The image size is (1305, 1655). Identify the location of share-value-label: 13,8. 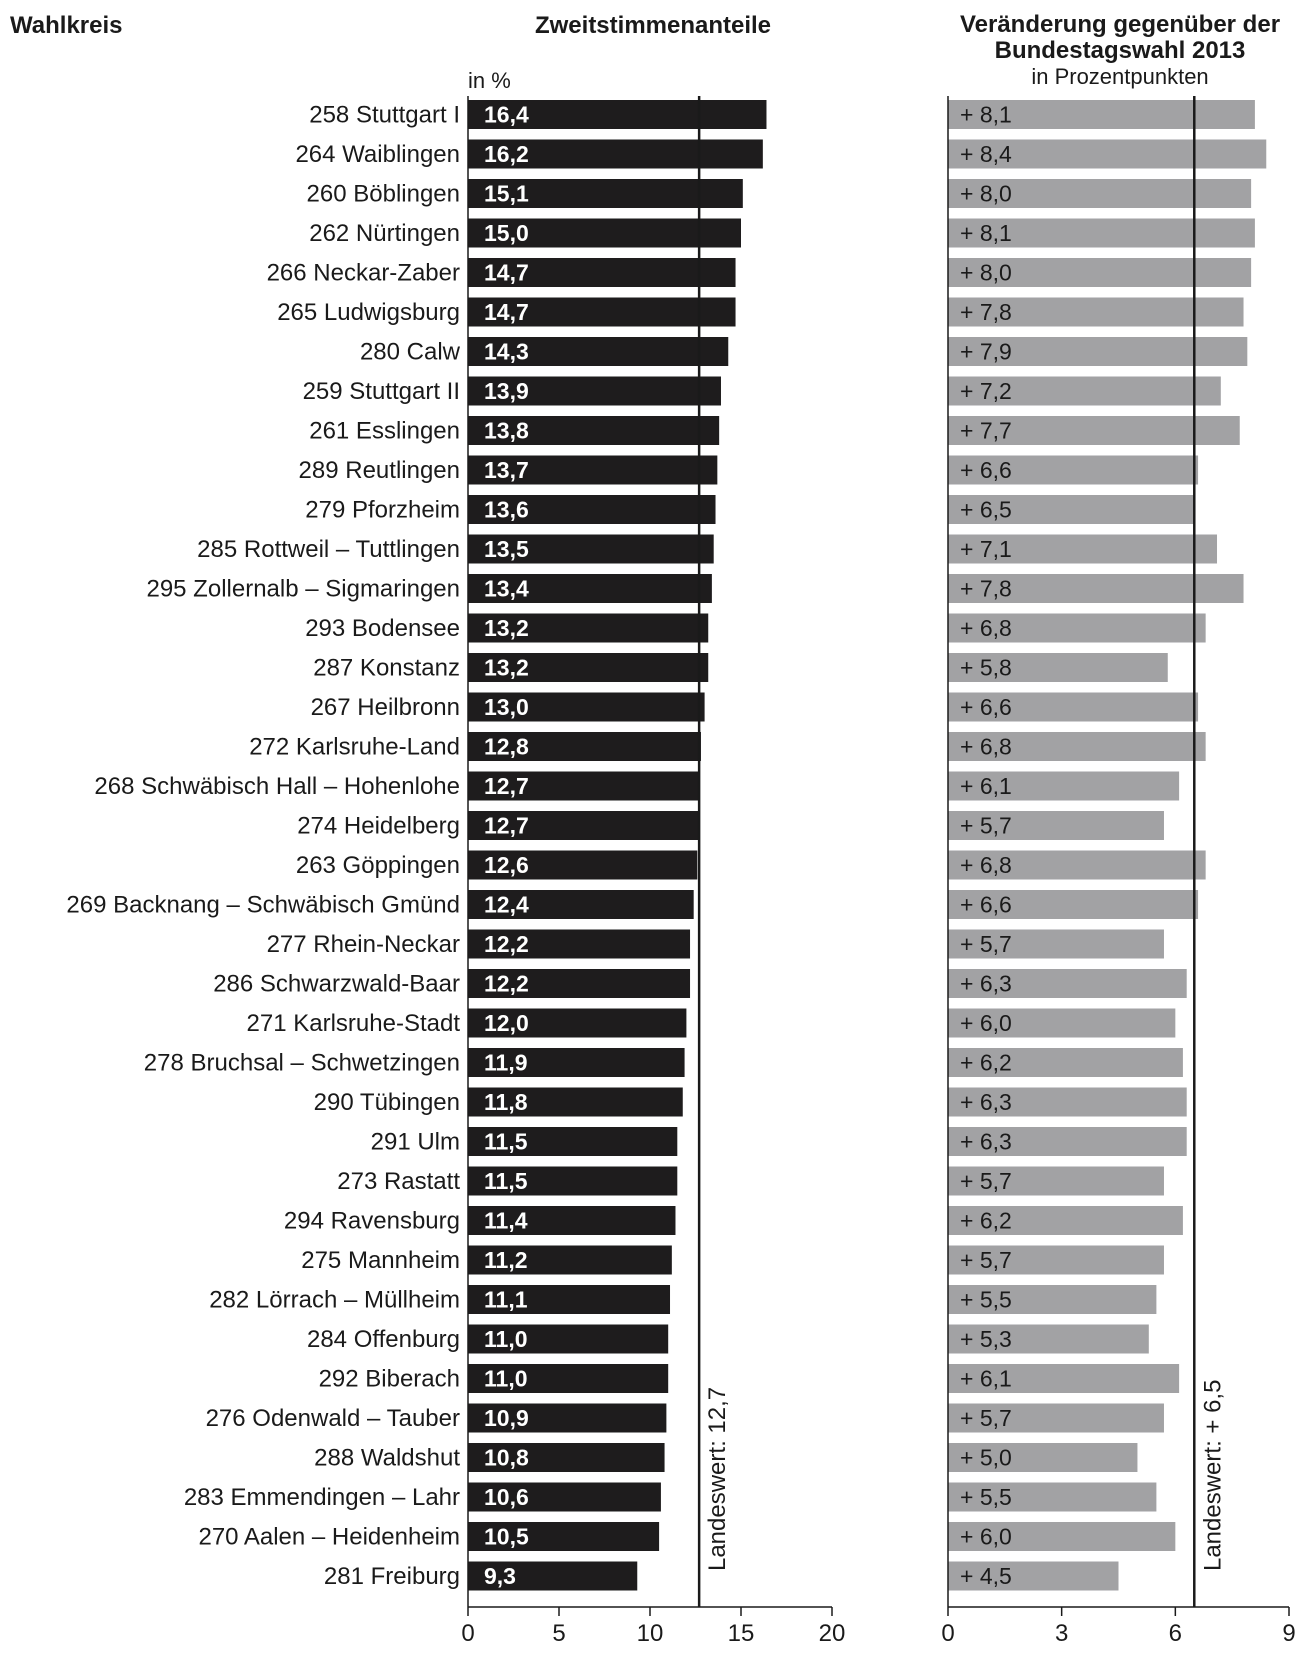
(506, 431).